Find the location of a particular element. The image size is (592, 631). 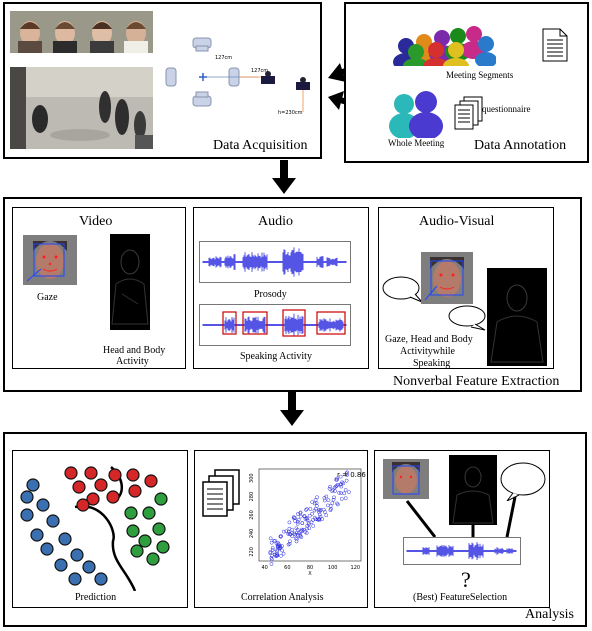

data-acquisition-title: Data Acquisition is located at coordinates (260, 145).